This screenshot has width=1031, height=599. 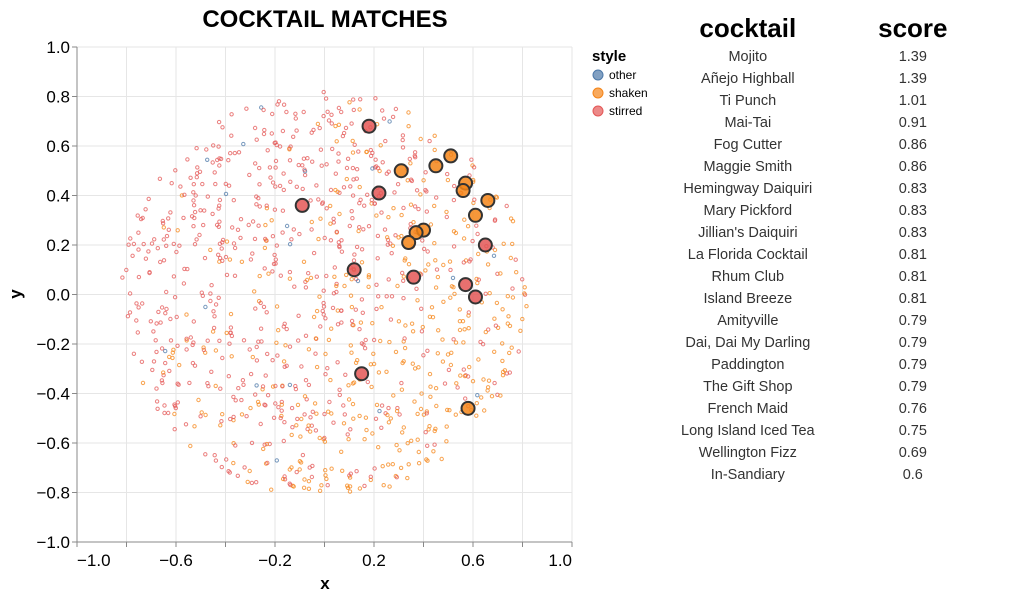 What do you see at coordinates (748, 343) in the screenshot?
I see `cocktail-name: Dai, Dai My Darling` at bounding box center [748, 343].